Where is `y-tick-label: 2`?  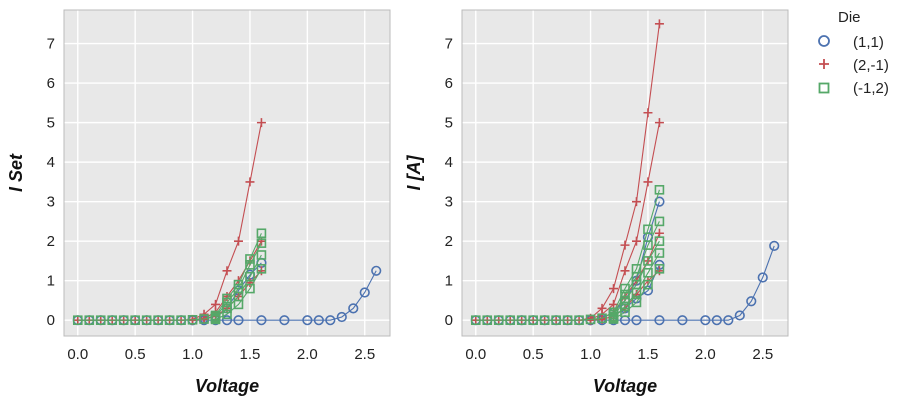
y-tick-label: 2 is located at coordinates (51, 241).